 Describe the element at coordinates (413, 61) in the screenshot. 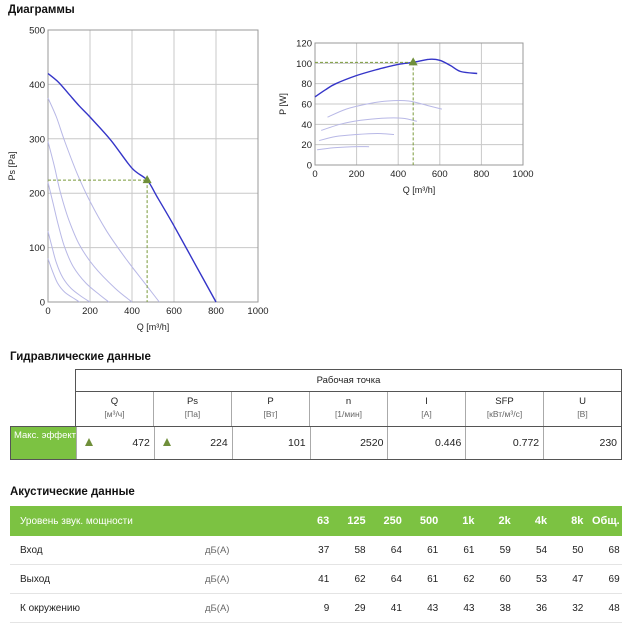

I see `operating-point-marker` at that location.